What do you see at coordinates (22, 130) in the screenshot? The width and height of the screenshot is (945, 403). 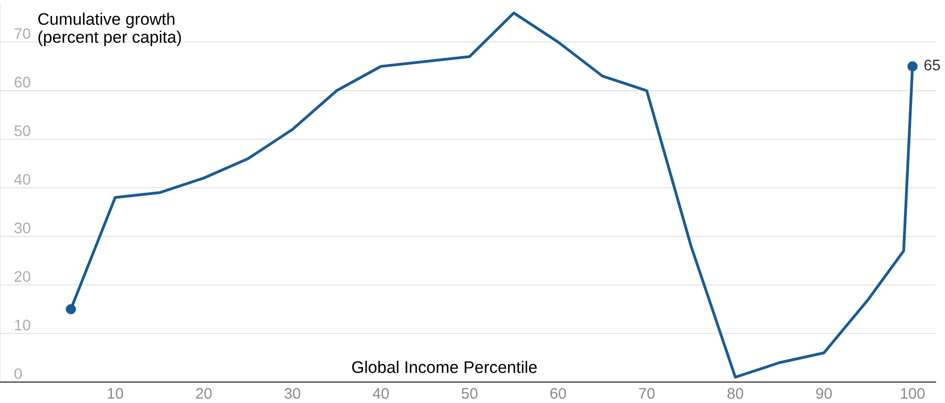 I see `y-tick-label: 50` at bounding box center [22, 130].